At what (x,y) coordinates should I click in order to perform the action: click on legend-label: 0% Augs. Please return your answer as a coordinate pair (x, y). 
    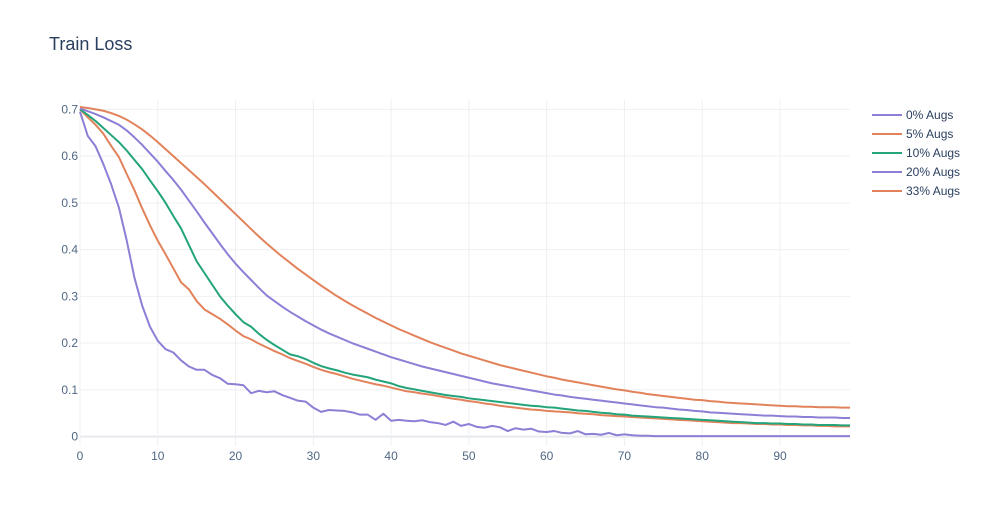
    Looking at the image, I should click on (929, 115).